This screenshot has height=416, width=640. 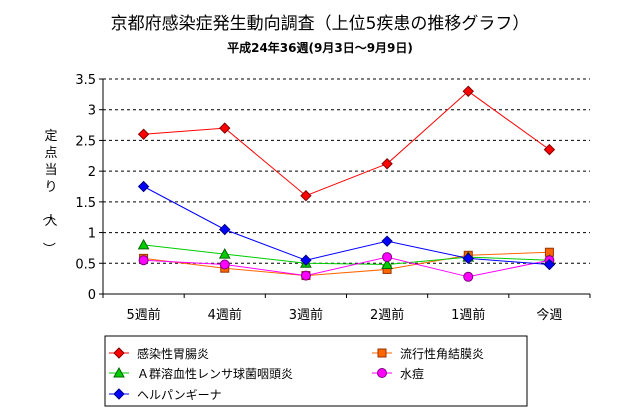 I want to click on x-tick-label: 今週, so click(x=549, y=315).